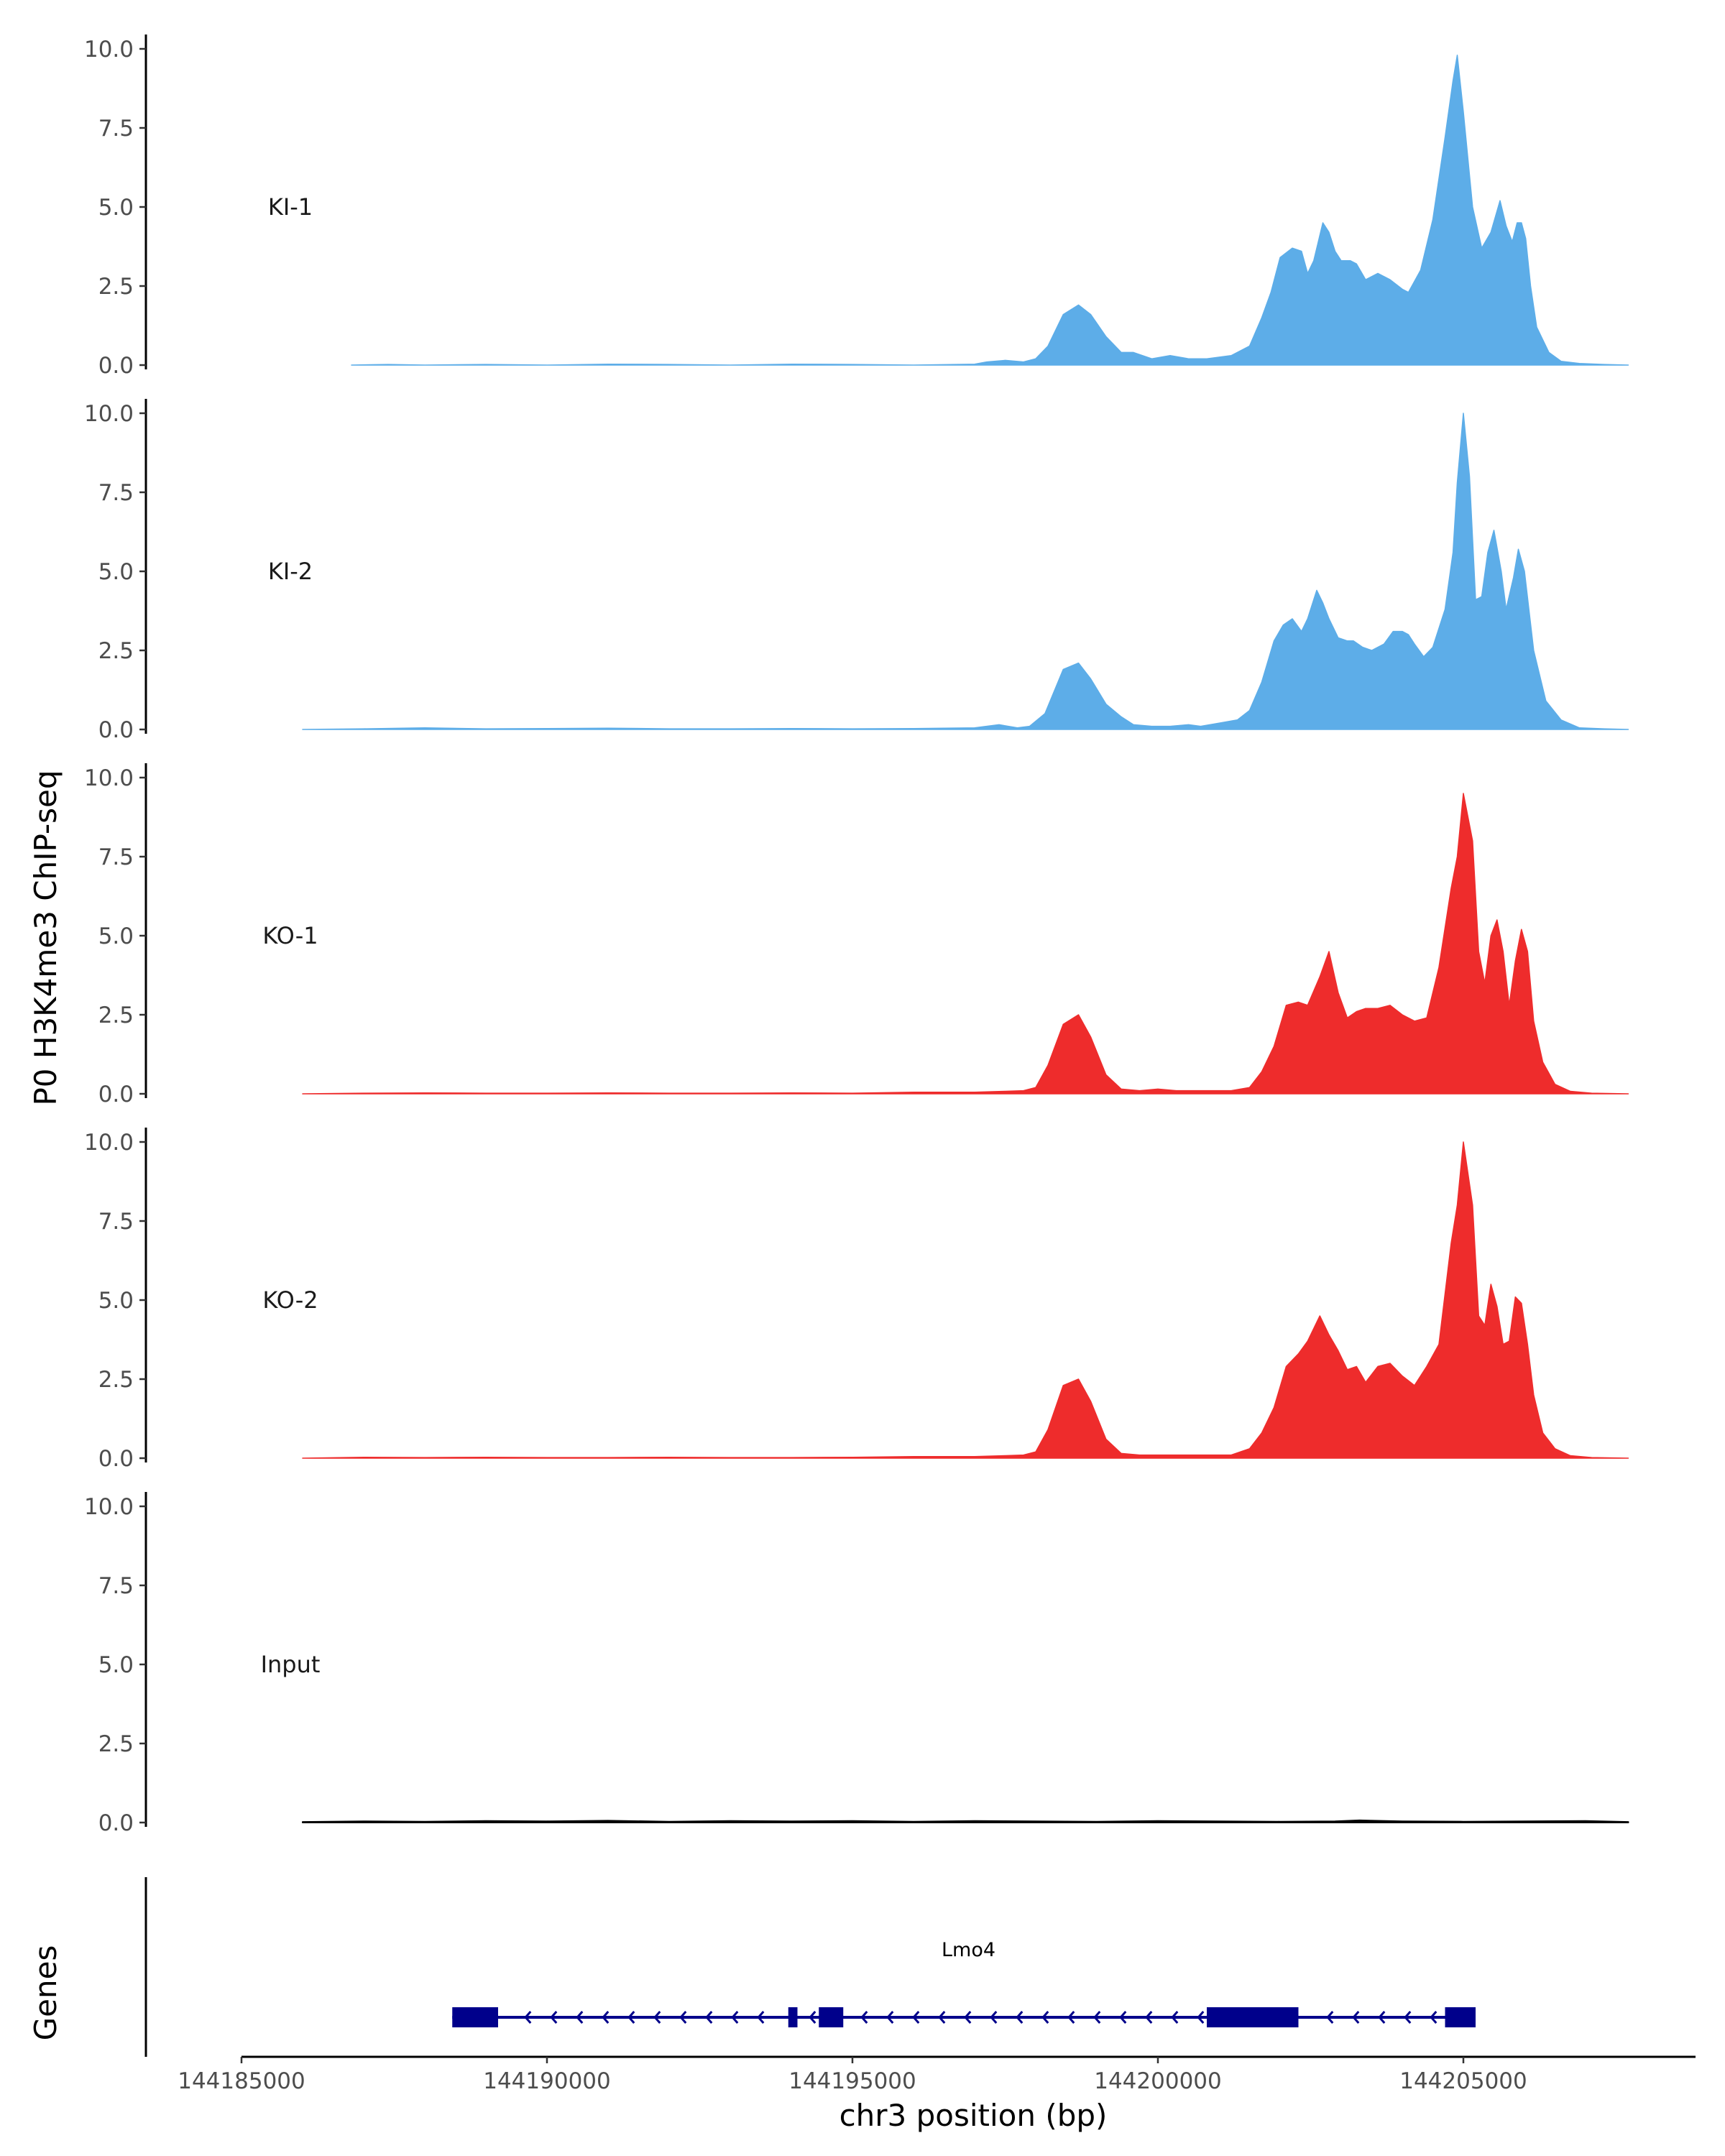 The image size is (1725, 2156). I want to click on area-input, so click(965, 1821).